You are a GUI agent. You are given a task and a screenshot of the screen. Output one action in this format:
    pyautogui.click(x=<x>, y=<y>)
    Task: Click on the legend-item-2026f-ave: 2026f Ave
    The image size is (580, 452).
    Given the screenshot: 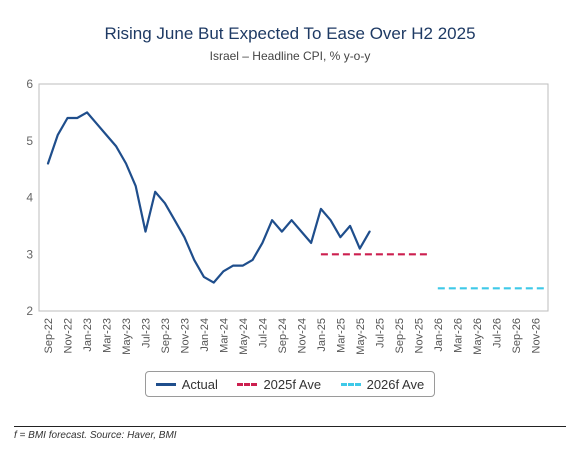 What is the action you would take?
    pyautogui.click(x=382, y=384)
    